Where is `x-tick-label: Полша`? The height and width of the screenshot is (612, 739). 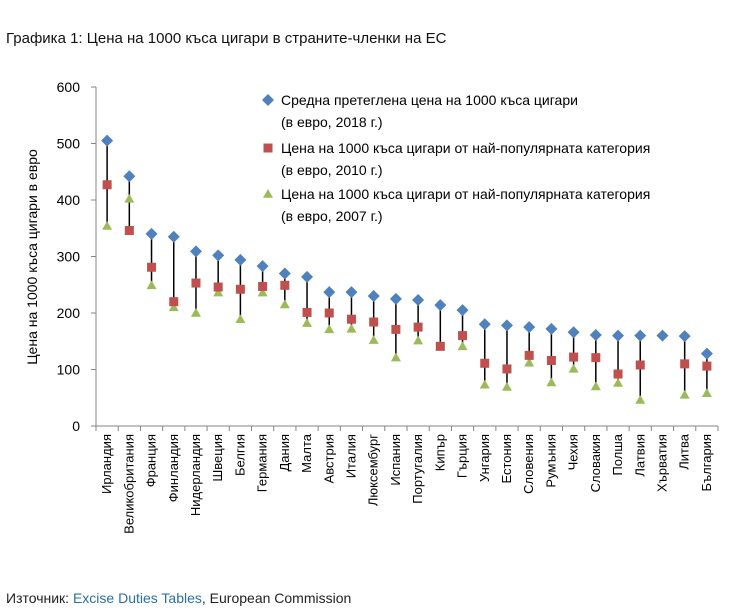 x-tick-label: Полша is located at coordinates (617, 454).